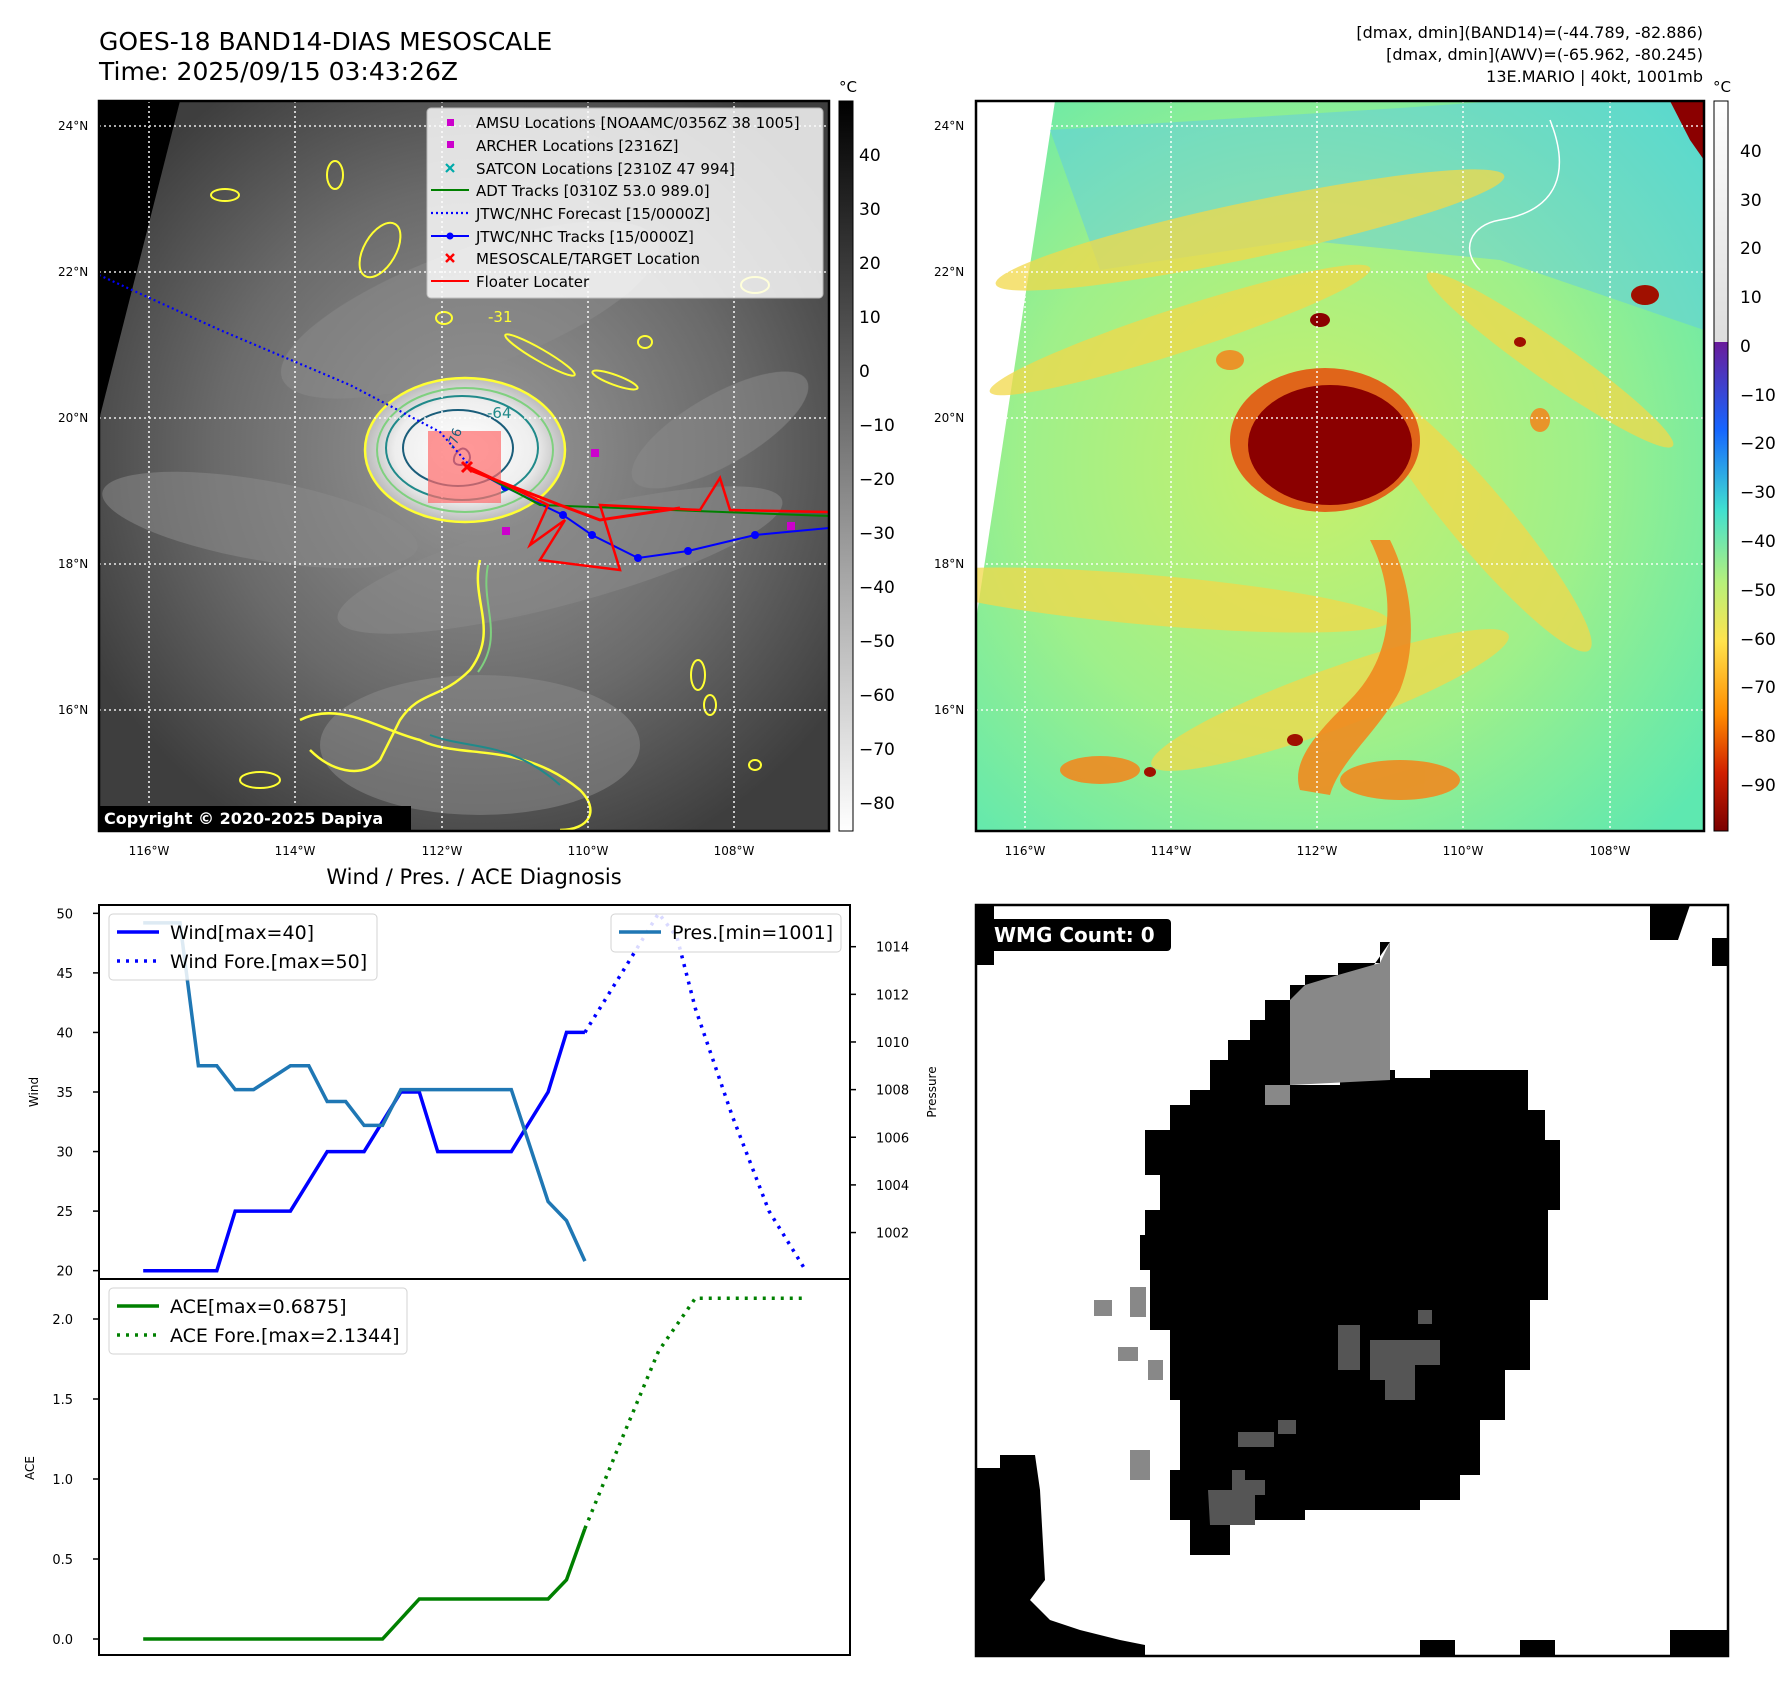 This screenshot has width=1792, height=1690. I want to click on ace-y-tick-label-1: 1.5, so click(62, 1400).